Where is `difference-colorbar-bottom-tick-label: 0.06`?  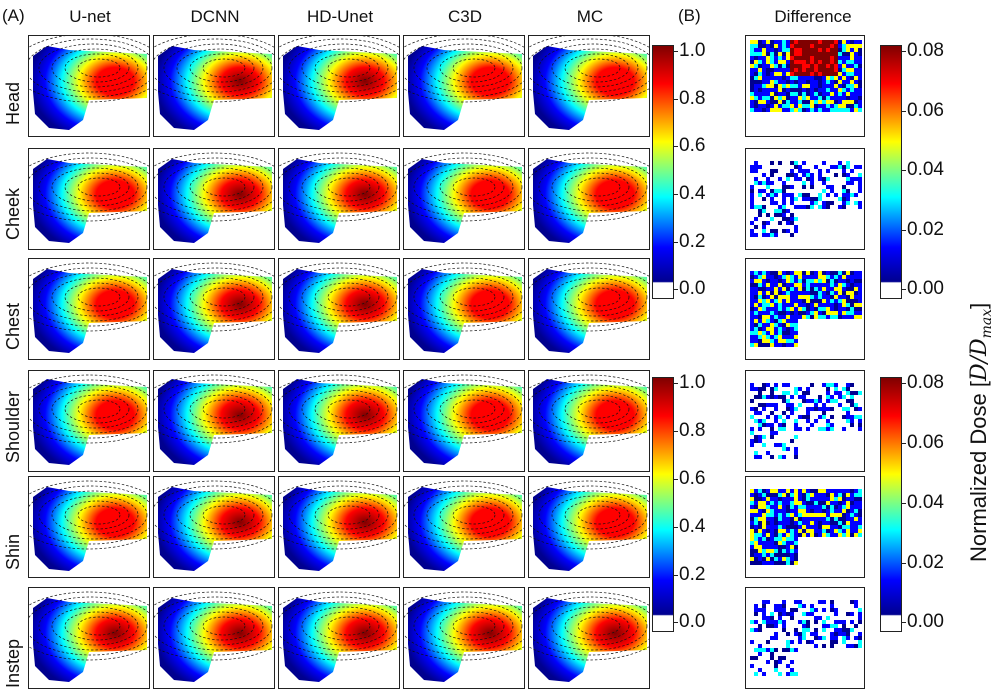
difference-colorbar-bottom-tick-label: 0.06 is located at coordinates (925, 442).